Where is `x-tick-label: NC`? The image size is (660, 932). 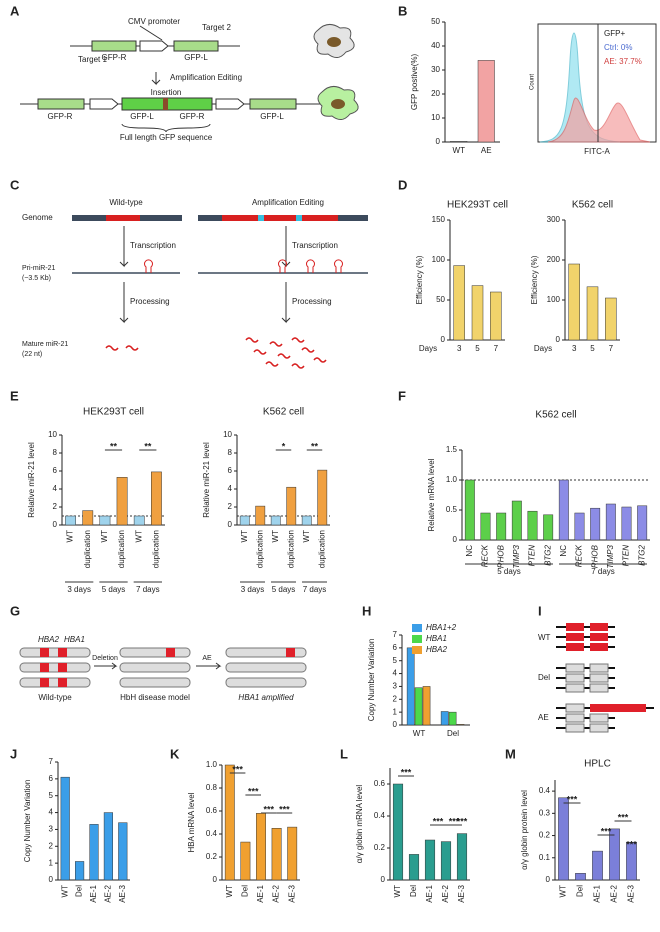 x-tick-label: NC is located at coordinates (563, 551).